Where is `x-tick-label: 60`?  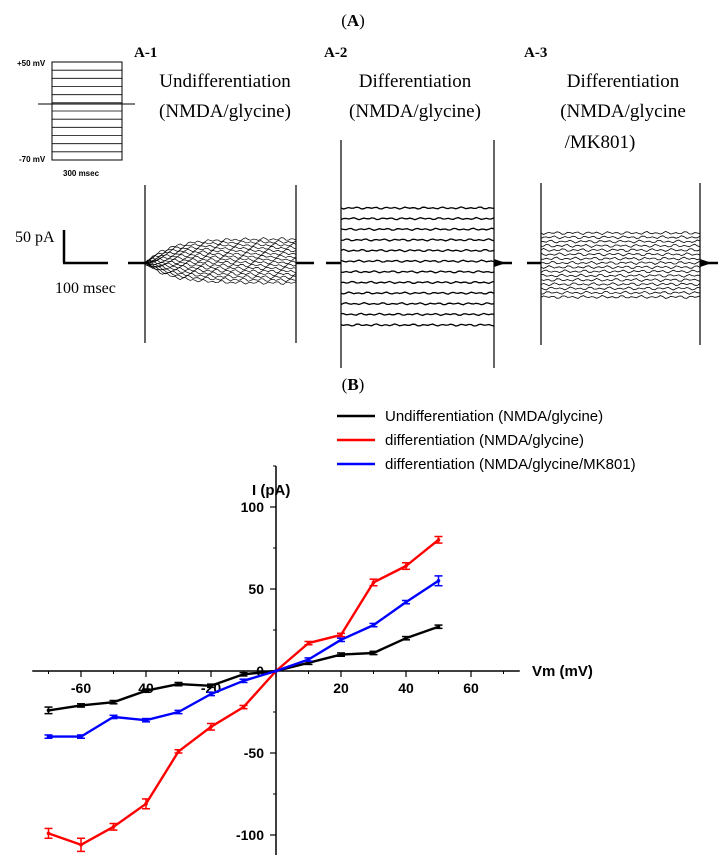
x-tick-label: 60 is located at coordinates (471, 688).